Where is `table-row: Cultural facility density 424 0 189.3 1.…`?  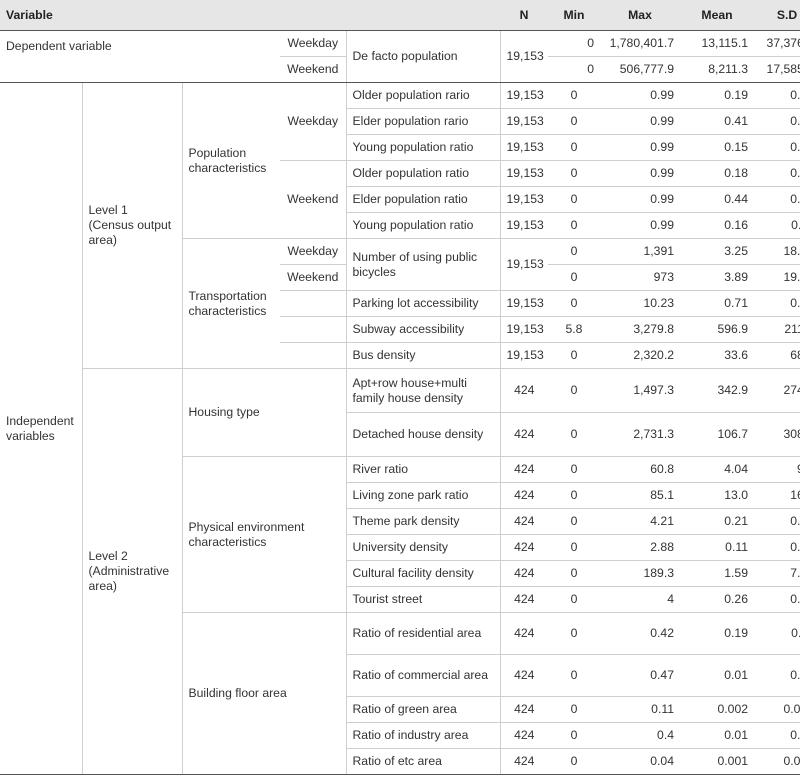 table-row: Cultural facility density 424 0 189.3 1.… is located at coordinates (400, 573).